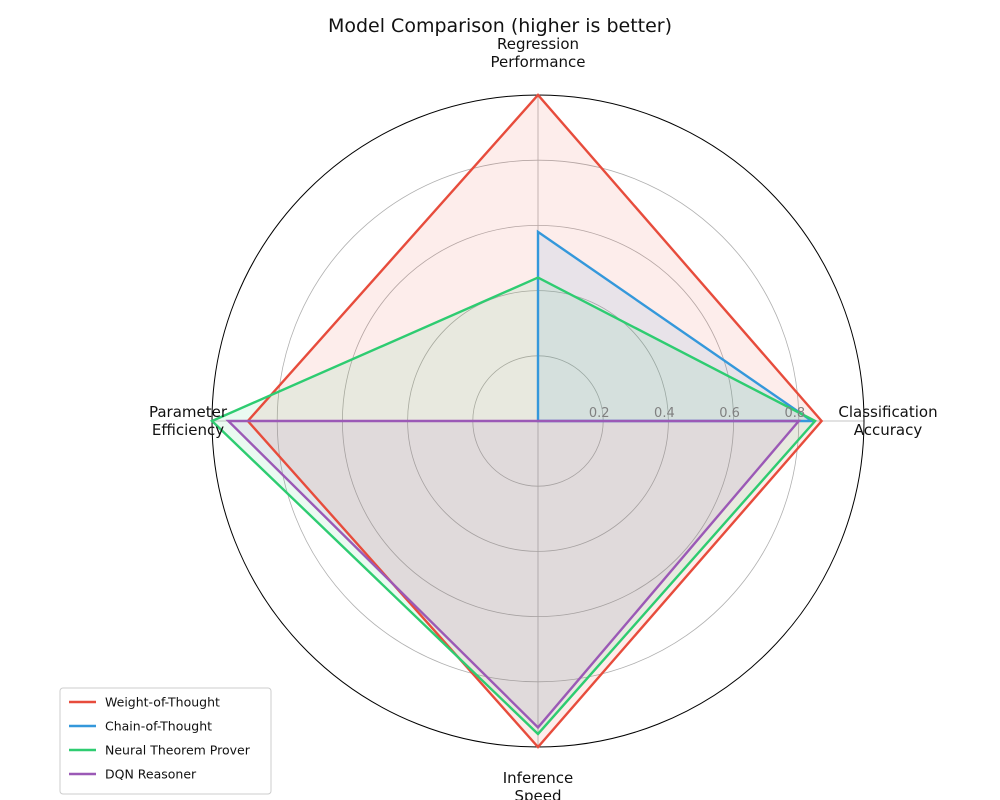 The width and height of the screenshot is (1000, 800). I want to click on axis-label-line: Inference, so click(538, 778).